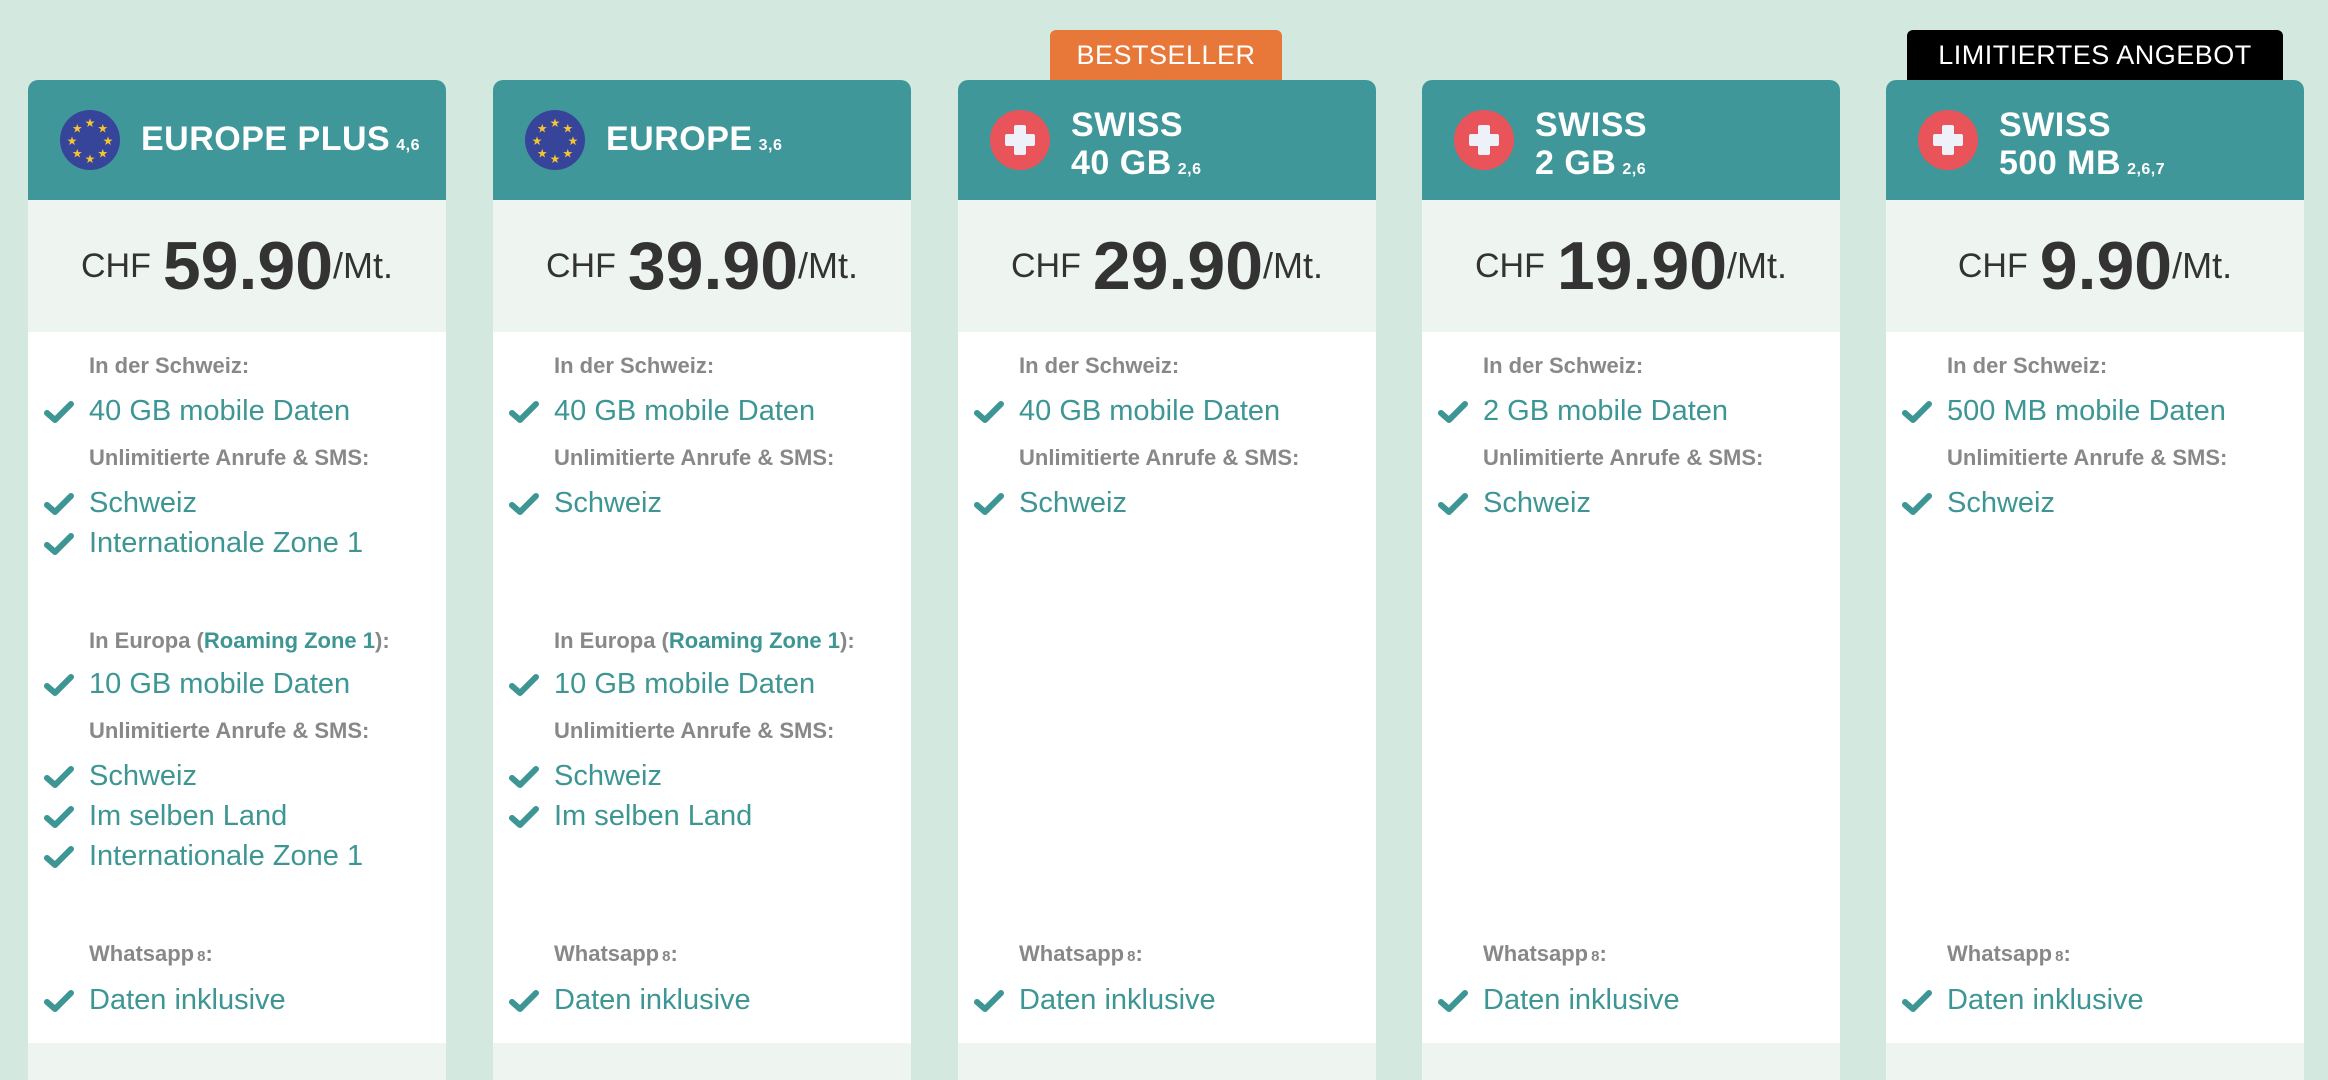 The height and width of the screenshot is (1080, 2328). I want to click on europe-suffix: ):, so click(382, 640).